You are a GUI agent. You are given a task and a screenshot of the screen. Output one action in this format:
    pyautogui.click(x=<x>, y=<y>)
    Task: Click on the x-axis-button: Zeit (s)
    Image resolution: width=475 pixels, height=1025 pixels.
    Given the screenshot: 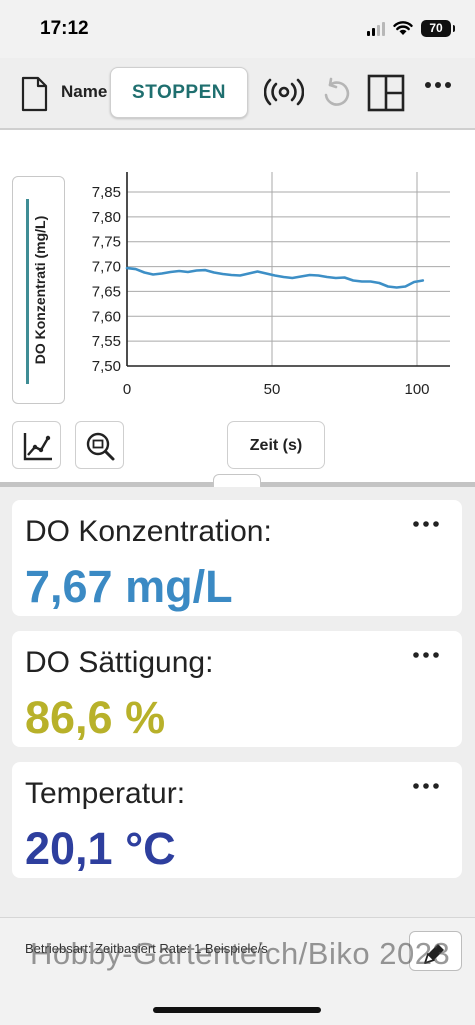 What is the action you would take?
    pyautogui.click(x=276, y=445)
    